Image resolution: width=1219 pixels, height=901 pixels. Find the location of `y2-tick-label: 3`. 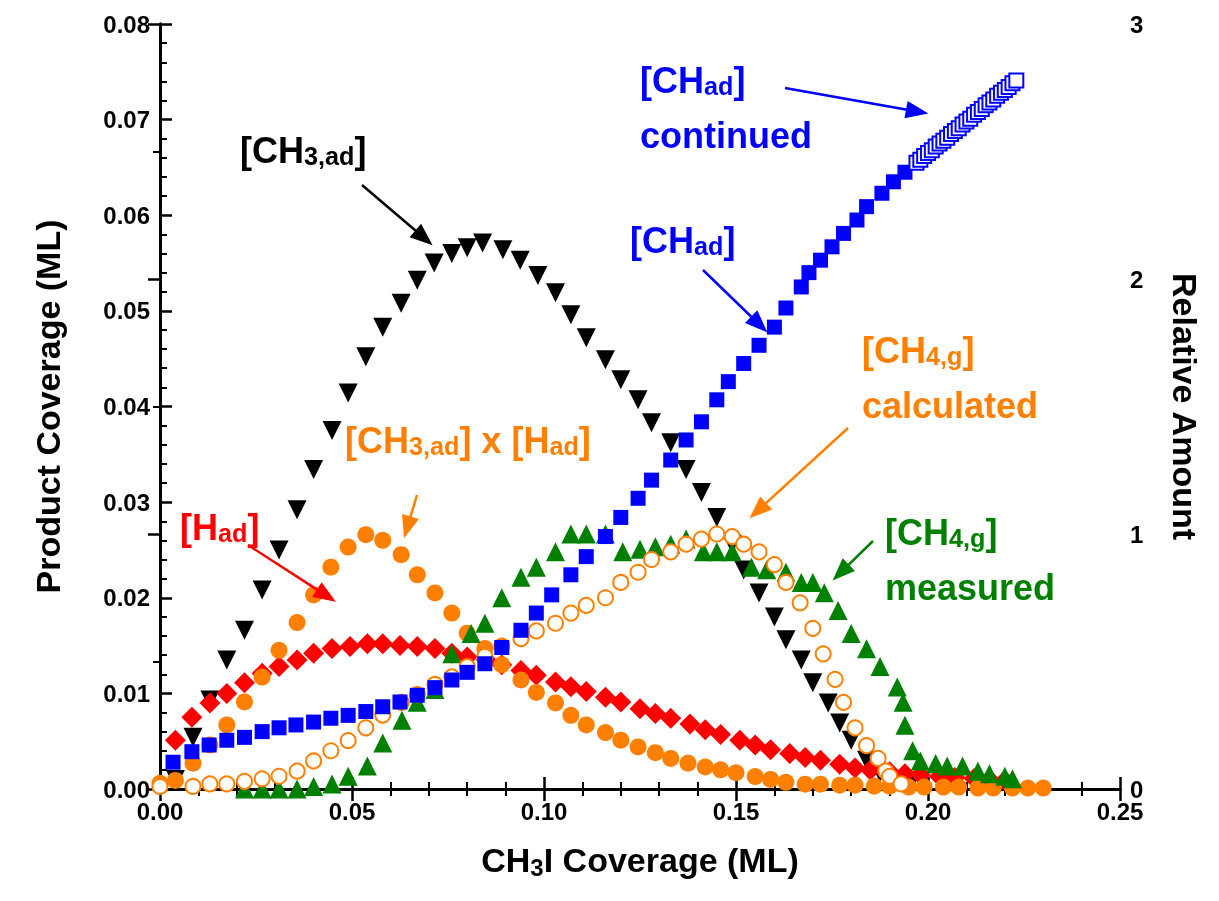

y2-tick-label: 3 is located at coordinates (1137, 24).